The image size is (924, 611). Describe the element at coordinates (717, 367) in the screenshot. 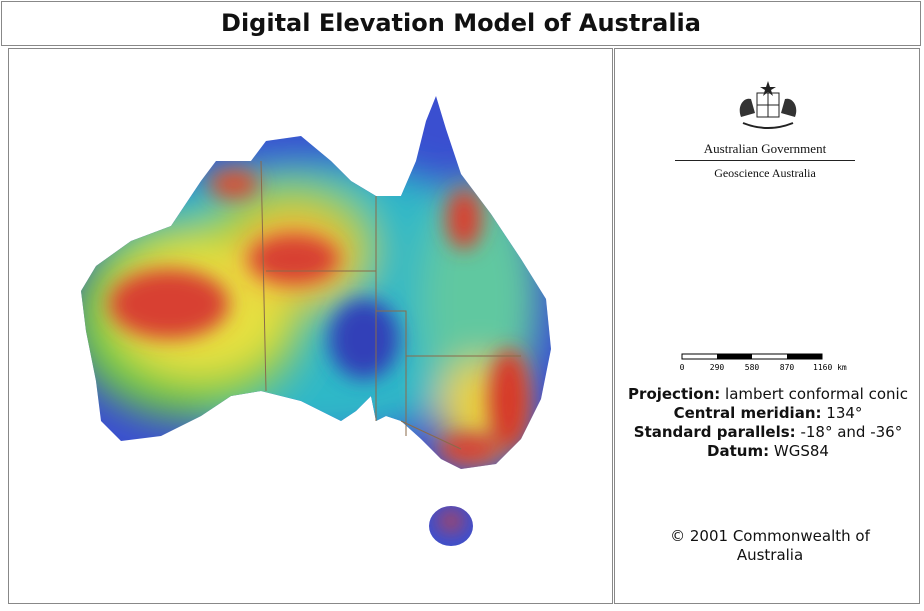

I see `scale-label: 290` at that location.